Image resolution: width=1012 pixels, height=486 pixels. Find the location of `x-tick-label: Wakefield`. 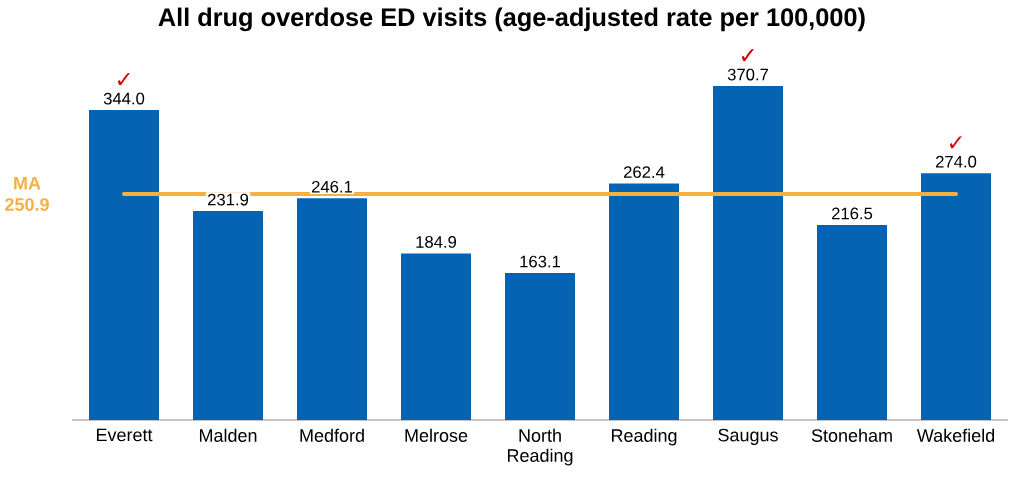

x-tick-label: Wakefield is located at coordinates (955, 435).